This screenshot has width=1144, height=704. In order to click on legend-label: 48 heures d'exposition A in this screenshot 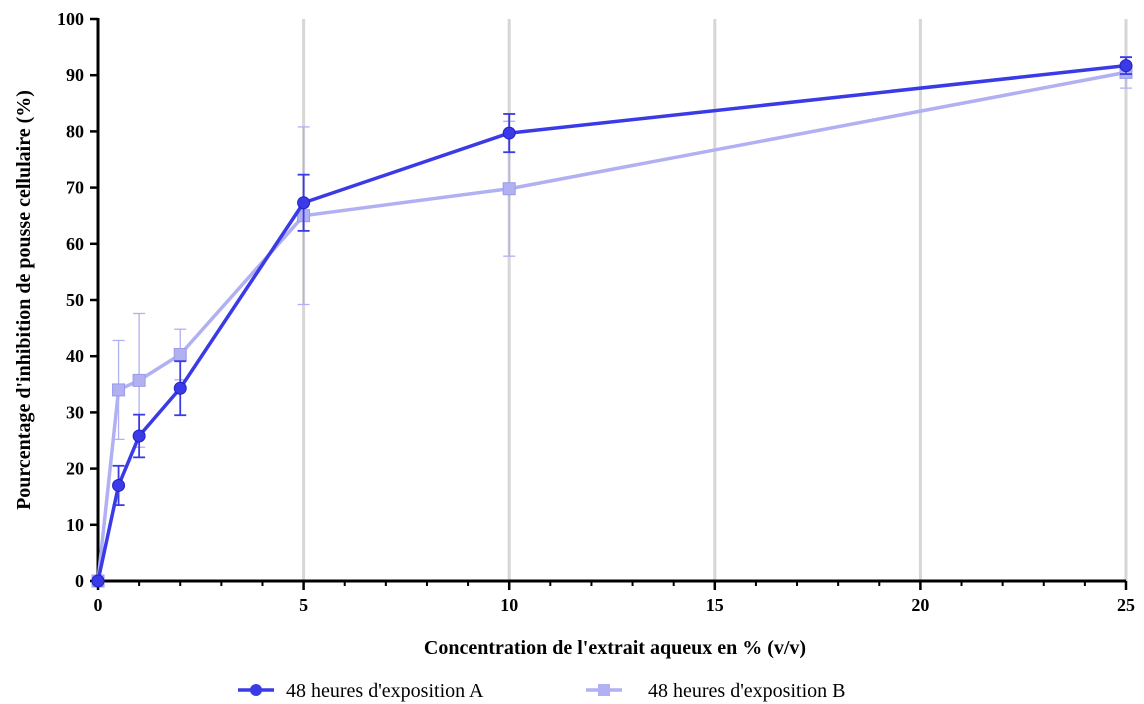, I will do `click(385, 691)`.